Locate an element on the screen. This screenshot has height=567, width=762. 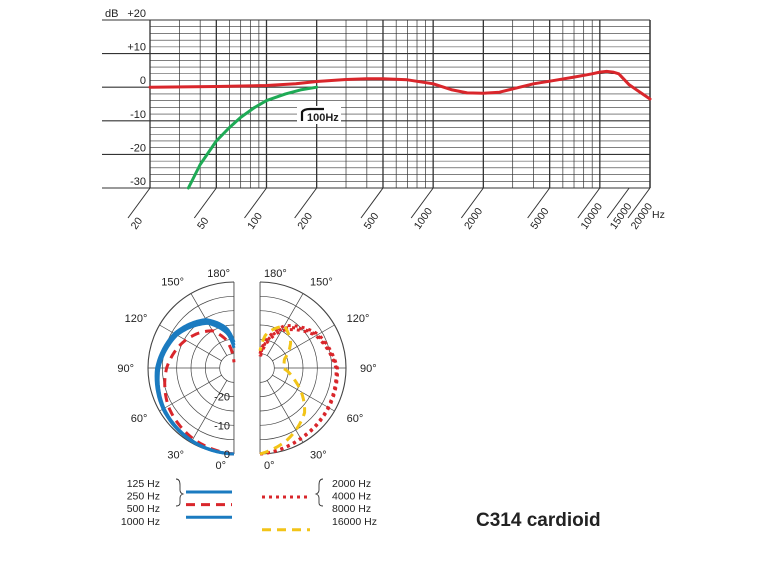
polar-series is located at coordinates (246, 387).